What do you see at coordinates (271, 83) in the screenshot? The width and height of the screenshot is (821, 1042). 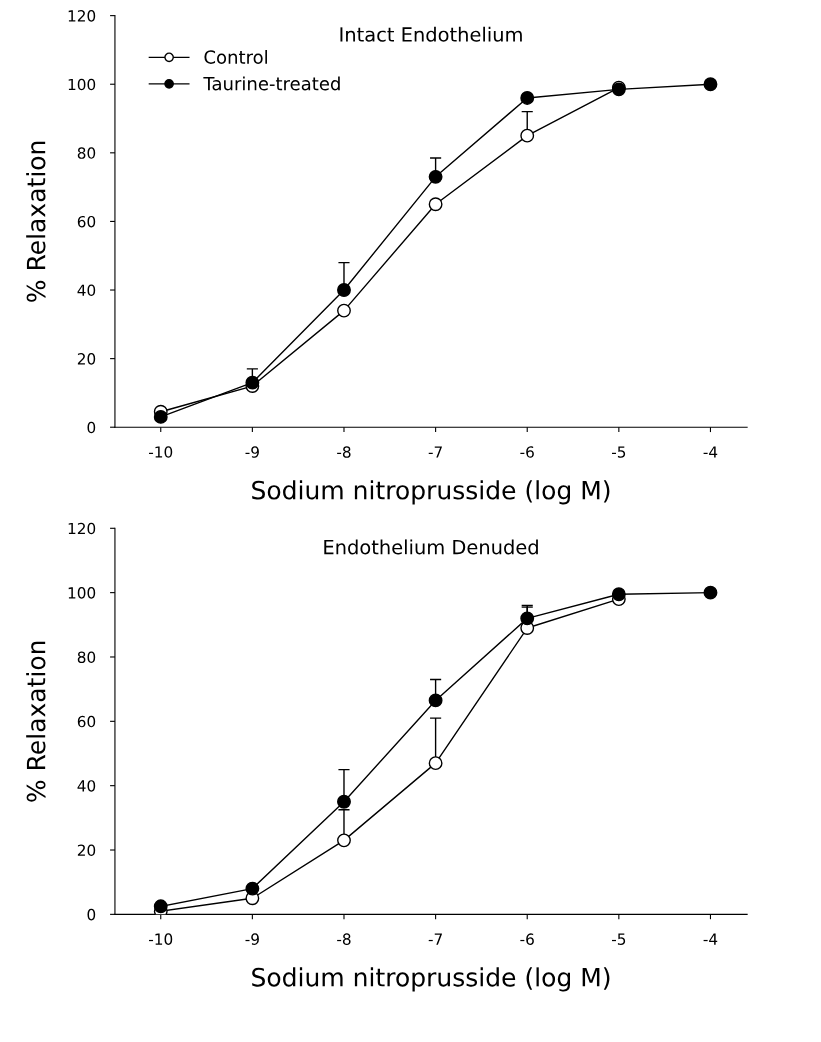 I see `legend-label: Taurine-treated` at bounding box center [271, 83].